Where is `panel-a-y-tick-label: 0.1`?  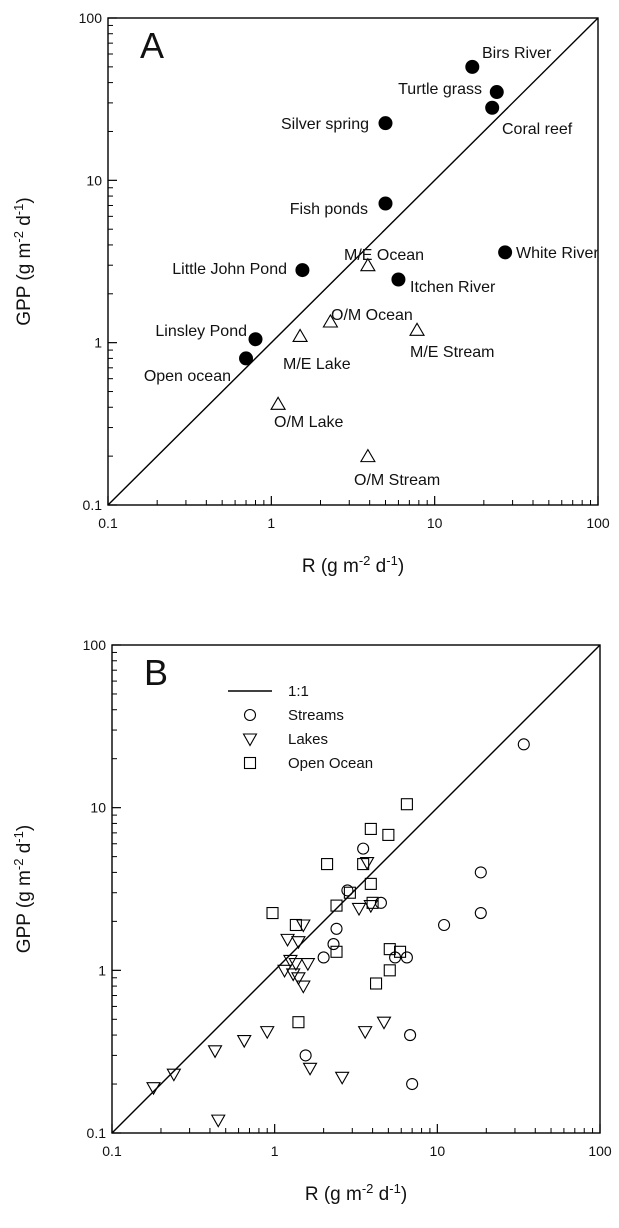 panel-a-y-tick-label: 0.1 is located at coordinates (93, 505).